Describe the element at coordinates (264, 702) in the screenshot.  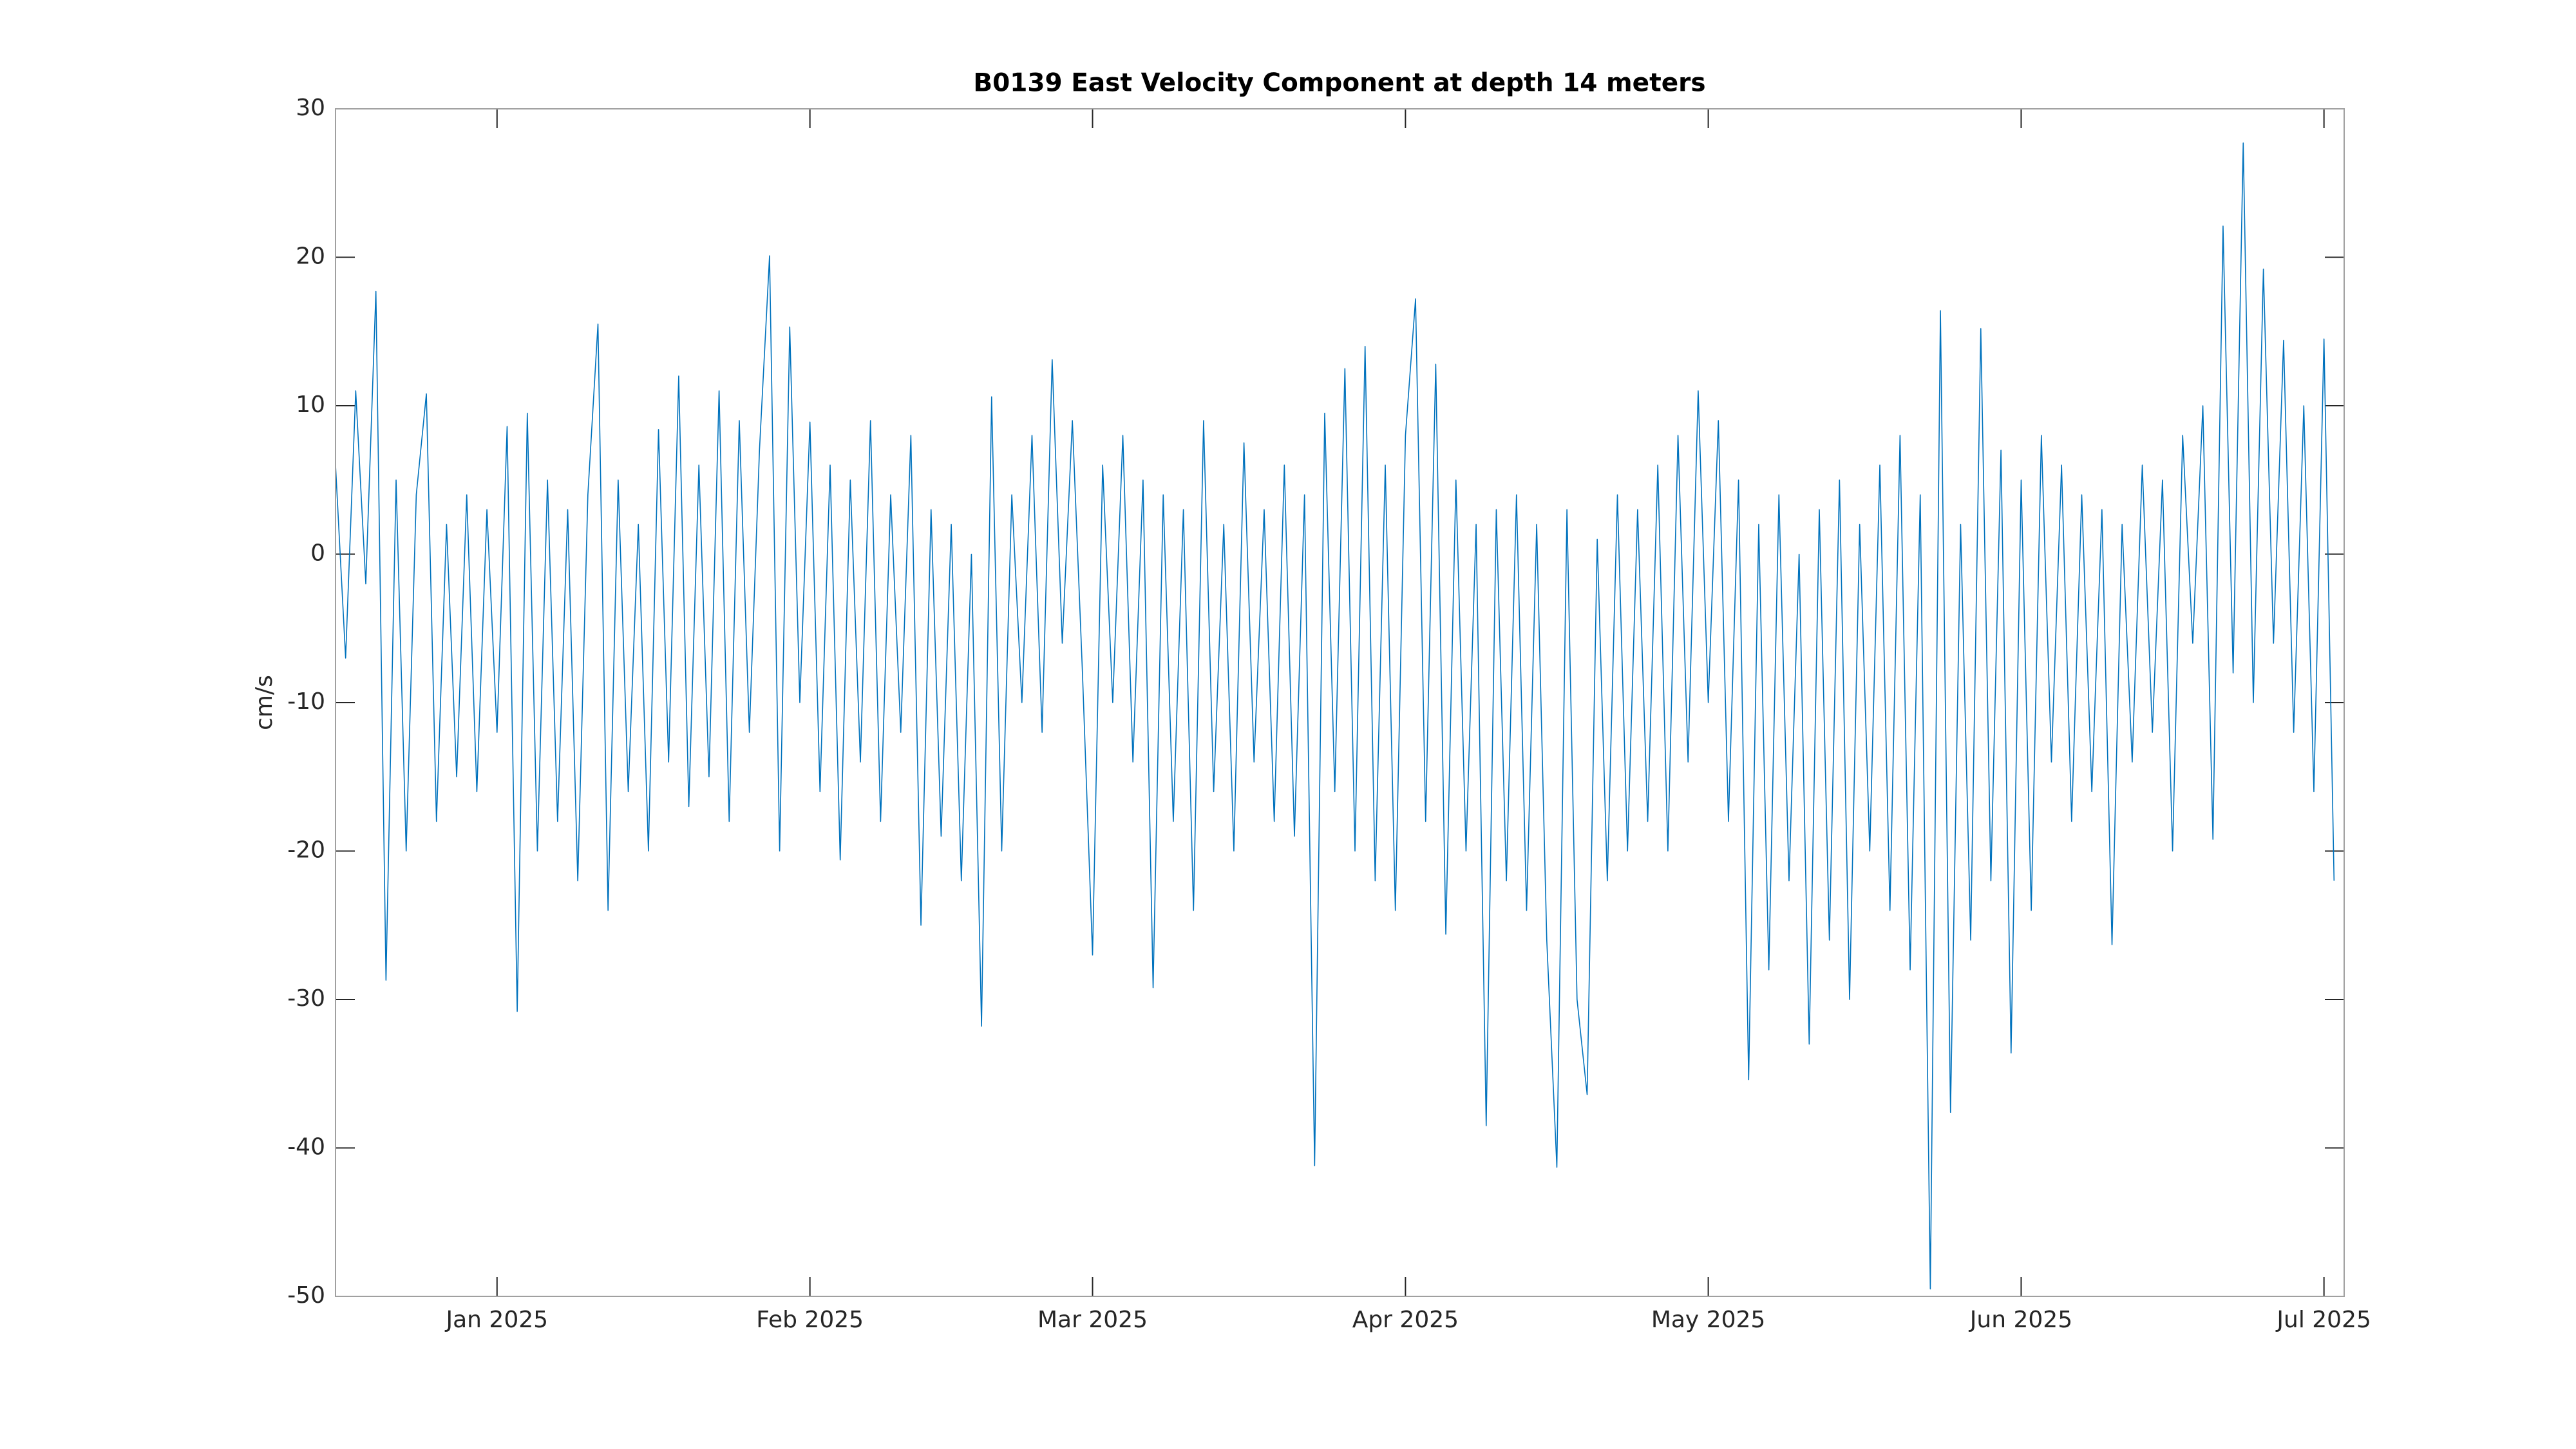
I see `y-axis-label: cm/s` at that location.